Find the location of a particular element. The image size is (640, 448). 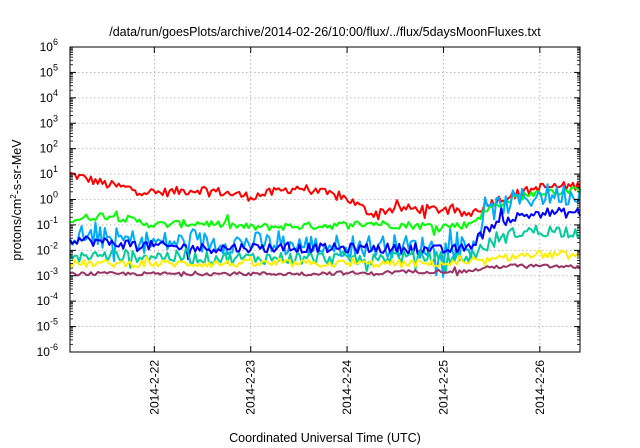

y-tick-label: 10⁻⁵ is located at coordinates (47, 325).